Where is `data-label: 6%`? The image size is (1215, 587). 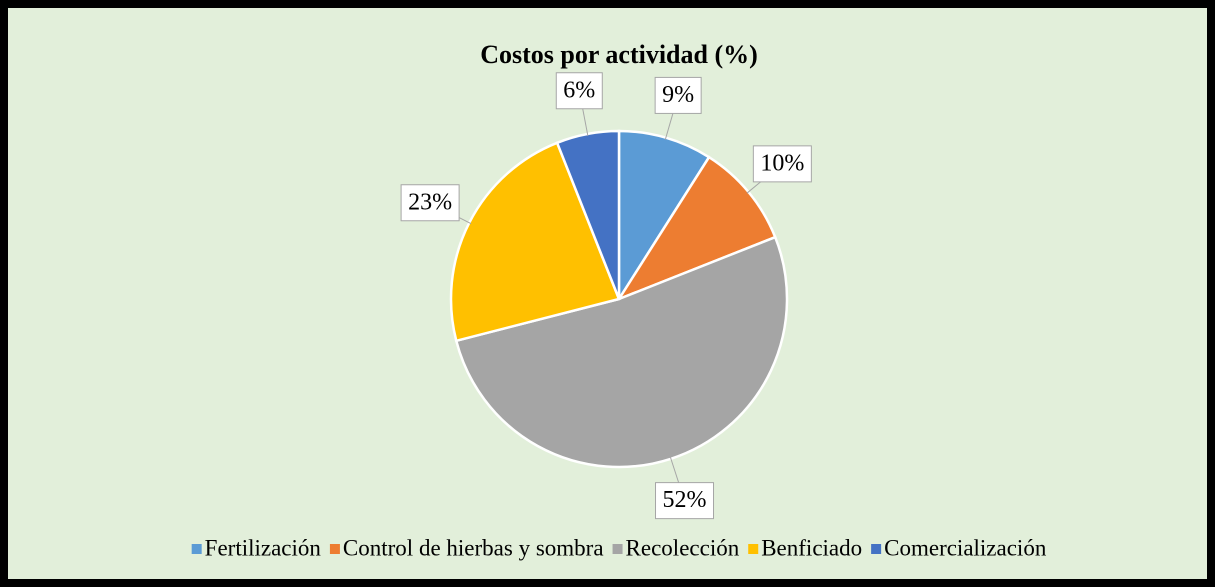
data-label: 6% is located at coordinates (579, 90).